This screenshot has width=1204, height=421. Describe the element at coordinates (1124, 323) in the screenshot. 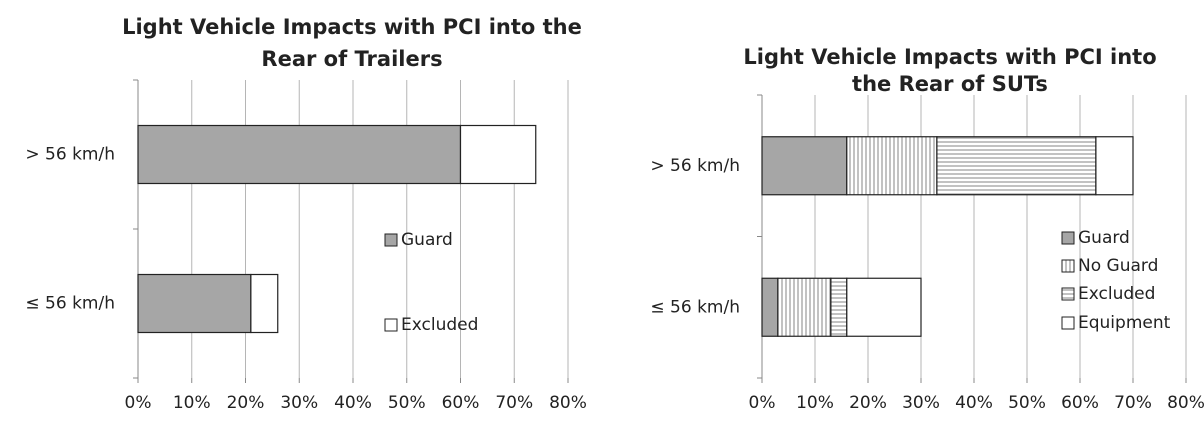

I see `legend-label: Equipment` at that location.